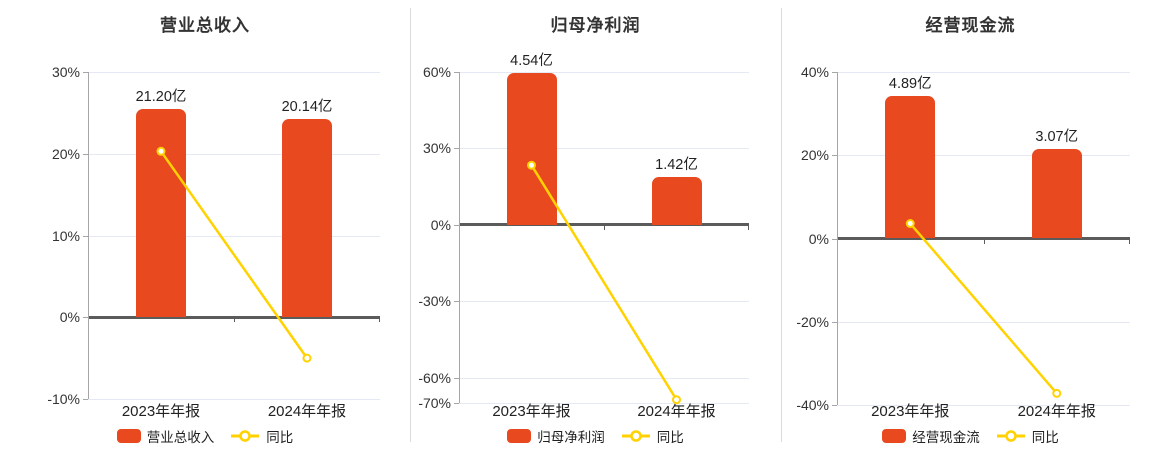 The width and height of the screenshot is (1160, 450). Describe the element at coordinates (434, 301) in the screenshot. I see `y-tick-label: -30%` at that location.